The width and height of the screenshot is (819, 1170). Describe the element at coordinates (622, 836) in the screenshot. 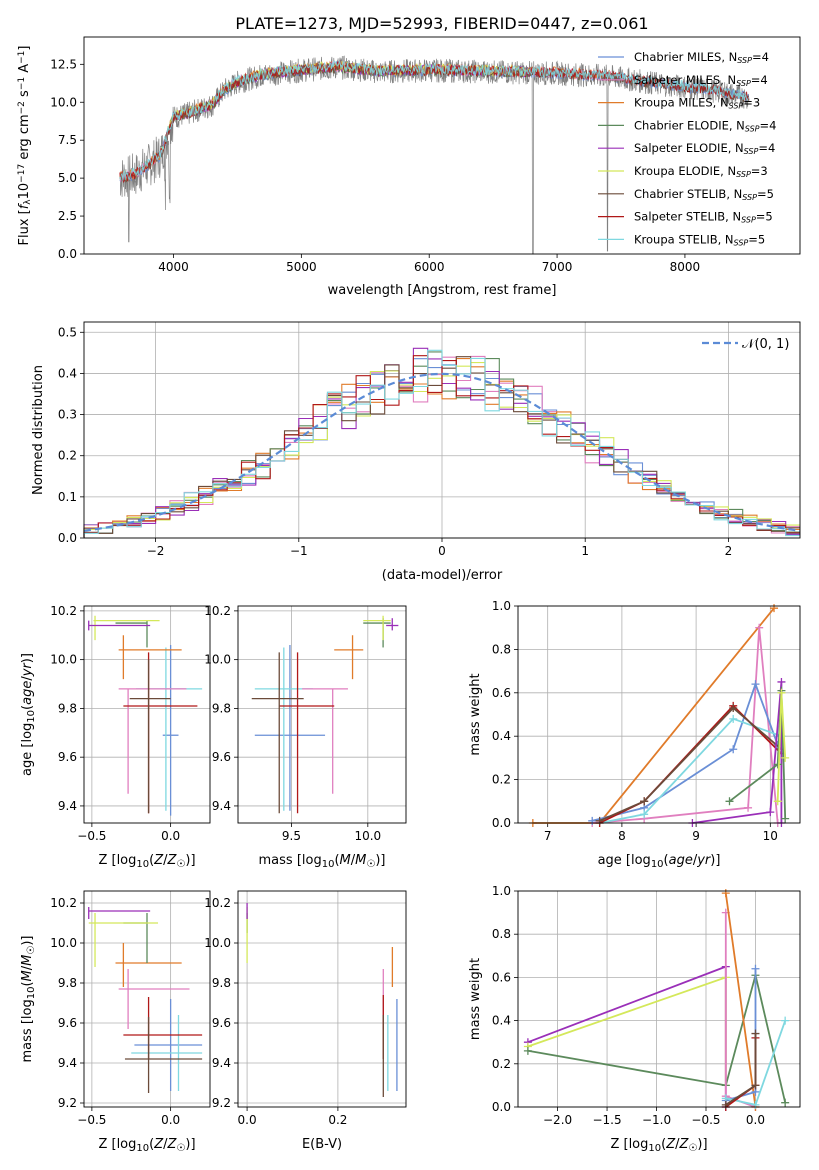

I see `x-tick-label: 8` at that location.